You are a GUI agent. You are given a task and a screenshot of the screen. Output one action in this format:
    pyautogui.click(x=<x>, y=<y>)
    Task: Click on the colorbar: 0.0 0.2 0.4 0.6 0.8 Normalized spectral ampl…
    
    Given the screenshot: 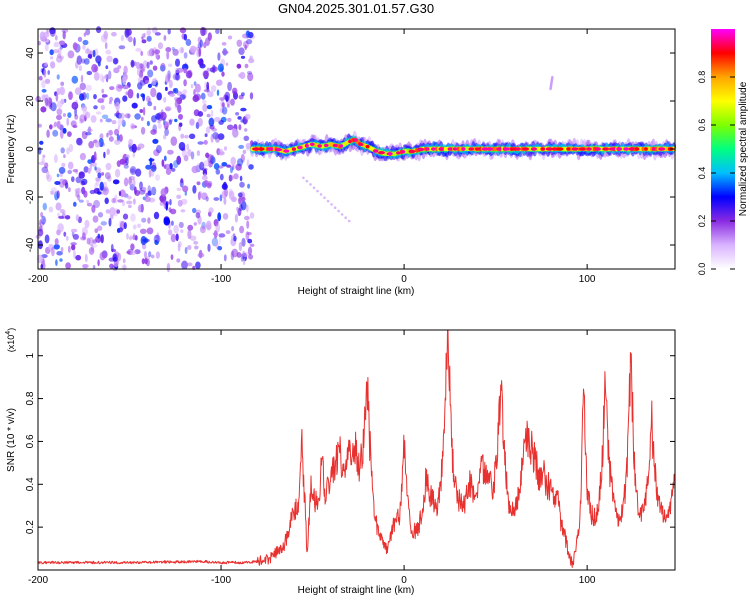 What is the action you would take?
    pyautogui.click(x=723, y=152)
    